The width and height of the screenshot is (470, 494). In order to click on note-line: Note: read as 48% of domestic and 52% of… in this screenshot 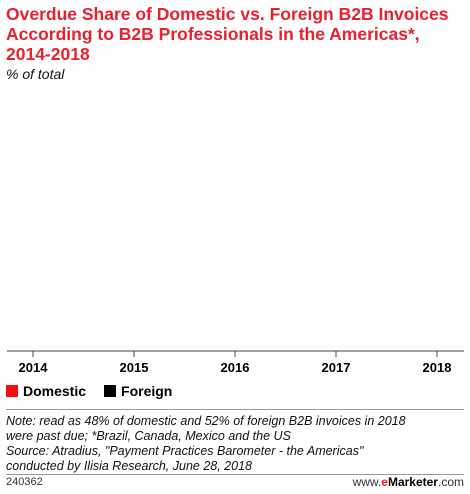, I will do `click(206, 421)`.